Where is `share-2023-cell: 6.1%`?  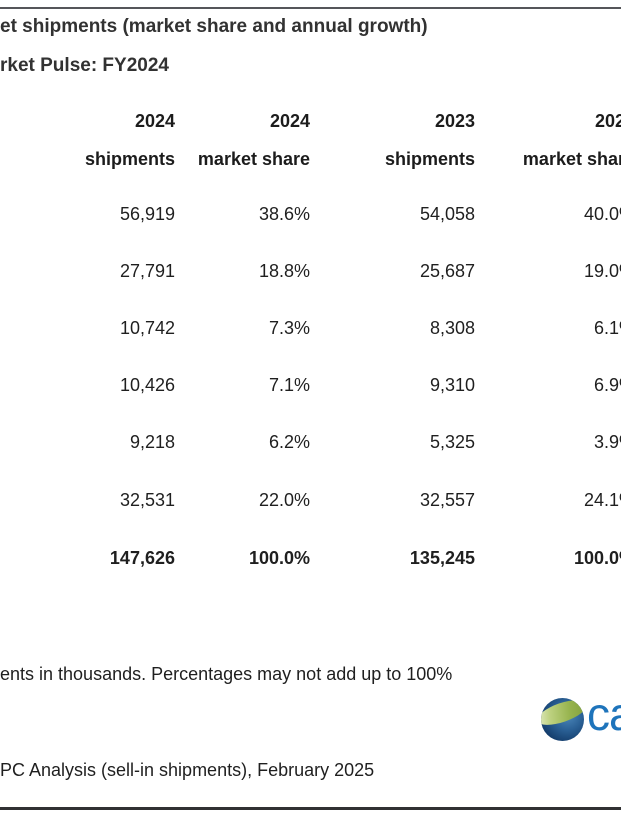 share-2023-cell: 6.1% is located at coordinates (607, 328).